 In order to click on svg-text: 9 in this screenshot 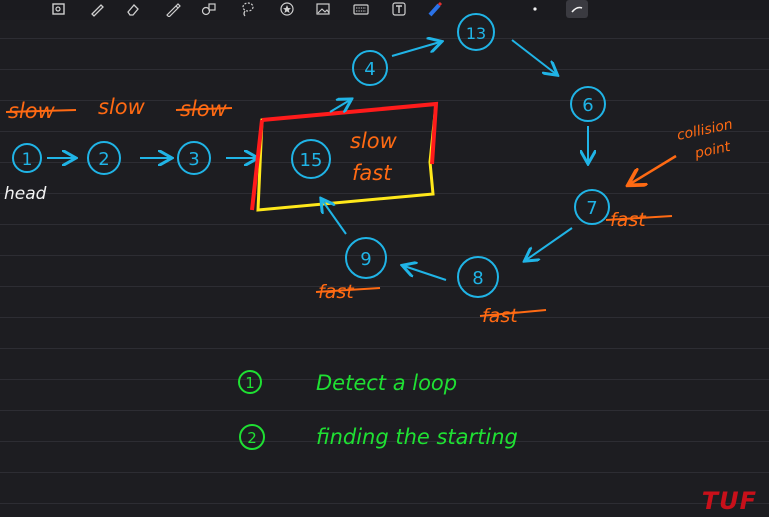, I will do `click(365, 259)`.